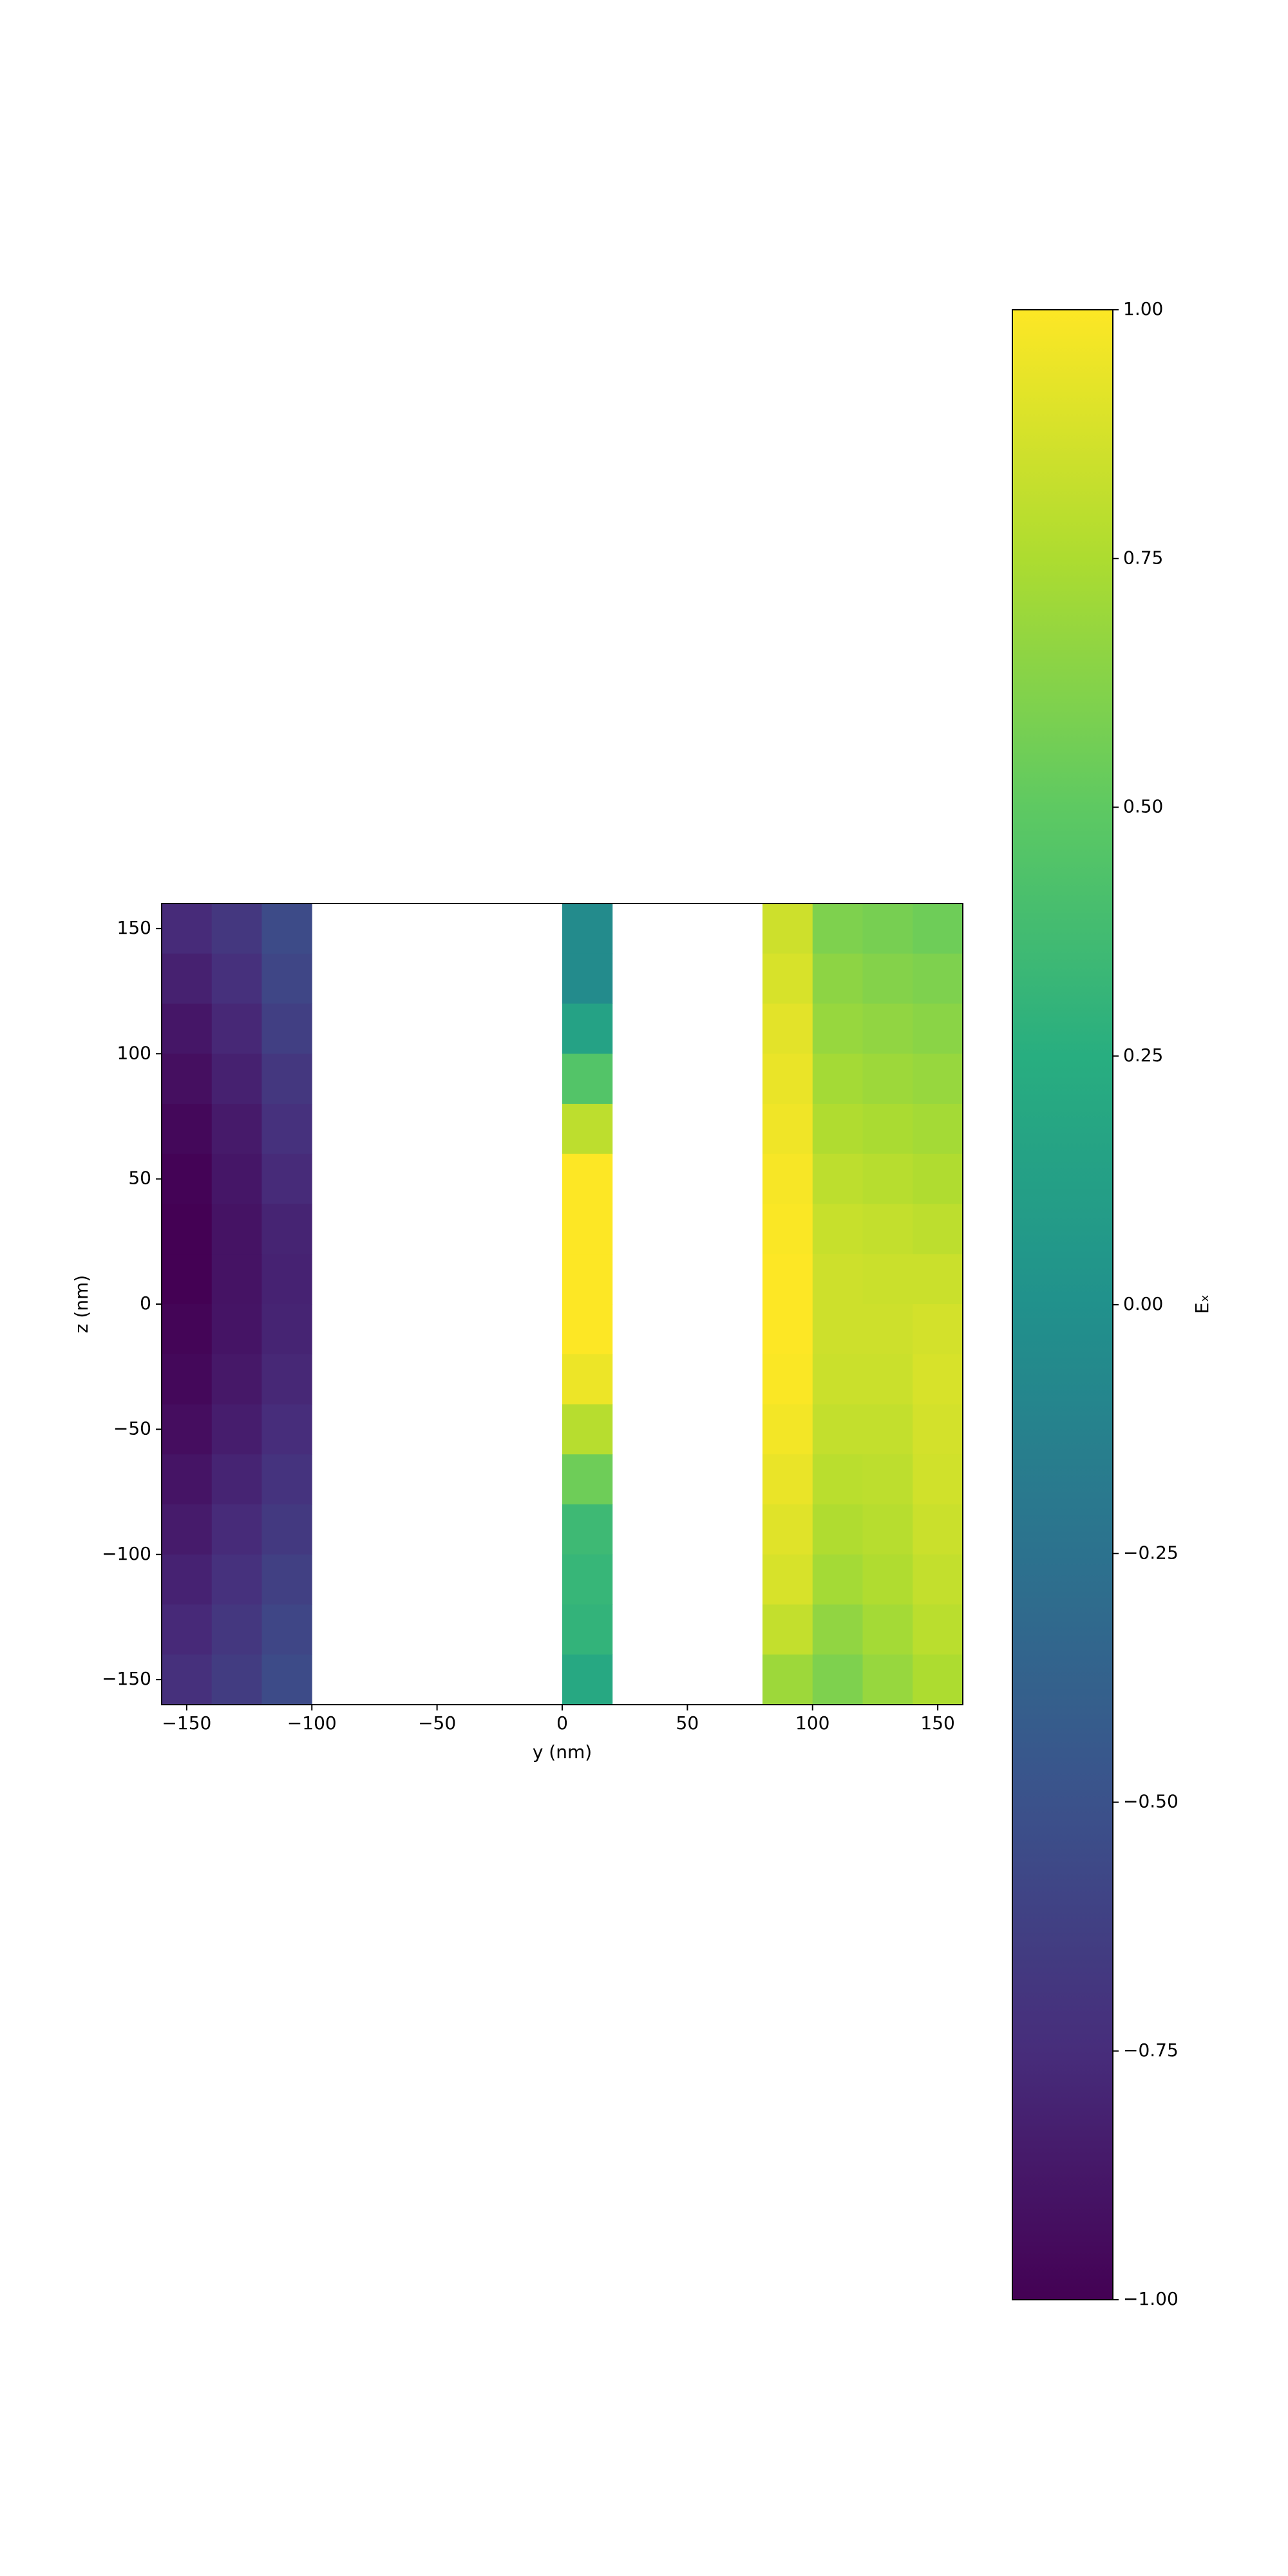 The image size is (1288, 2576). What do you see at coordinates (1143, 1303) in the screenshot?
I see `colorbar-tick-label: 0.00` at bounding box center [1143, 1303].